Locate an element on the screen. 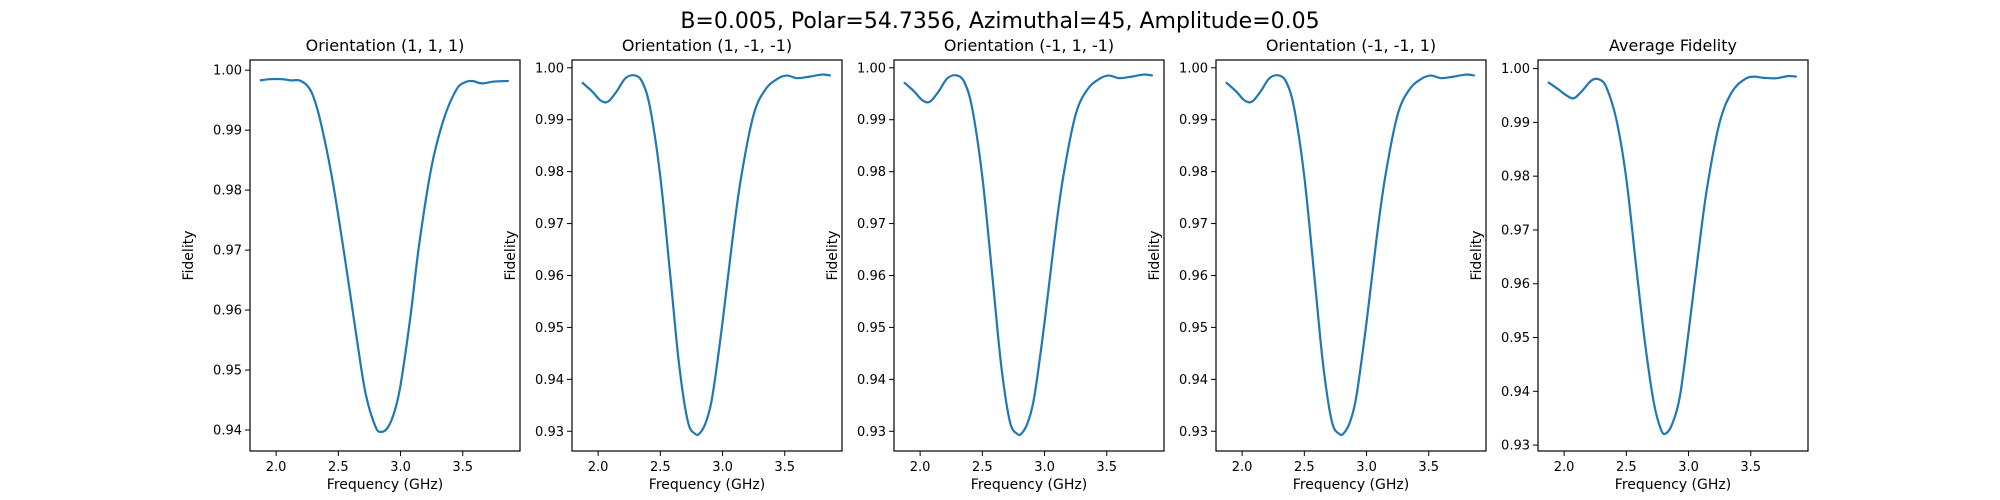  panel-title: Orientation (-1, 1, -1) is located at coordinates (1029, 45).